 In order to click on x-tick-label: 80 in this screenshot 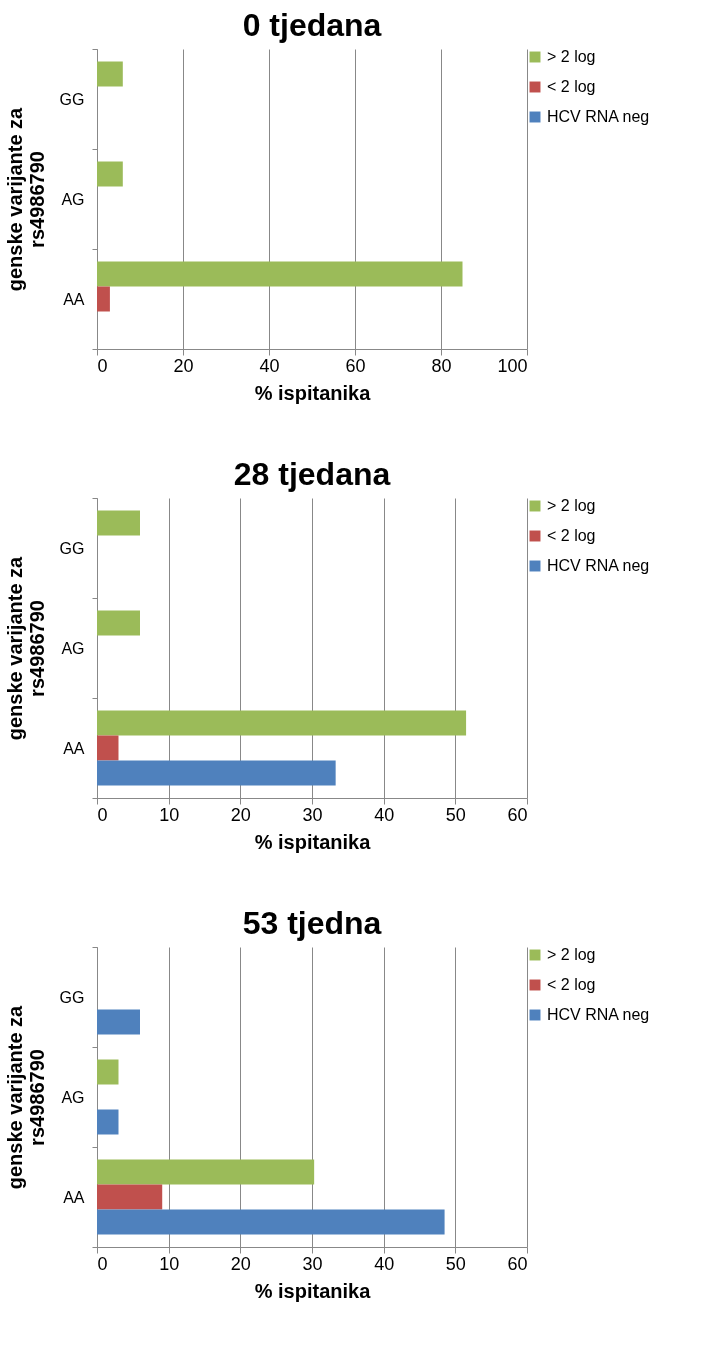, I will do `click(441, 365)`.